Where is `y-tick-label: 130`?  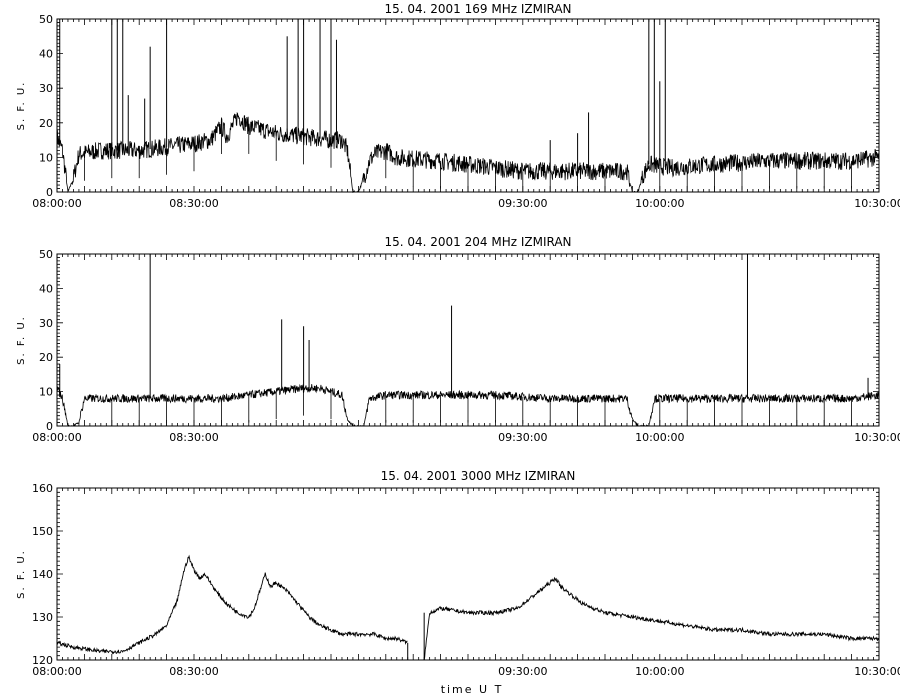 y-tick-label: 130 is located at coordinates (42, 617).